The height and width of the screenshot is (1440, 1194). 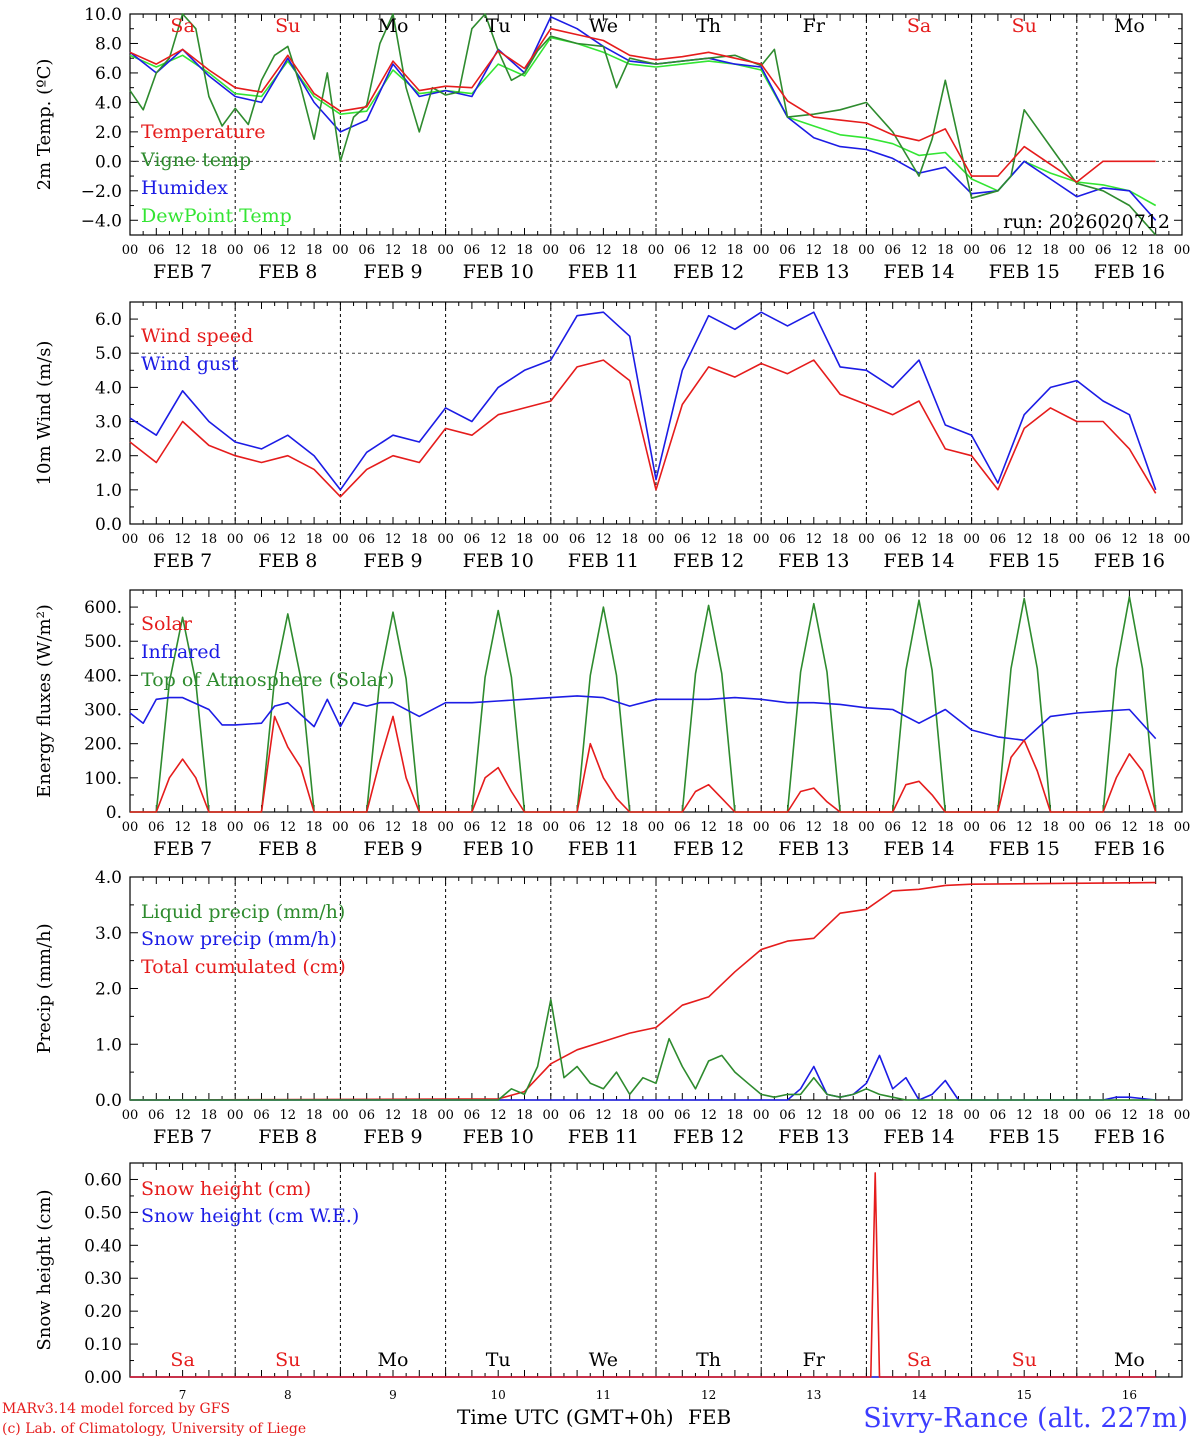 I want to click on legend-entry: Humidex, so click(x=184, y=188).